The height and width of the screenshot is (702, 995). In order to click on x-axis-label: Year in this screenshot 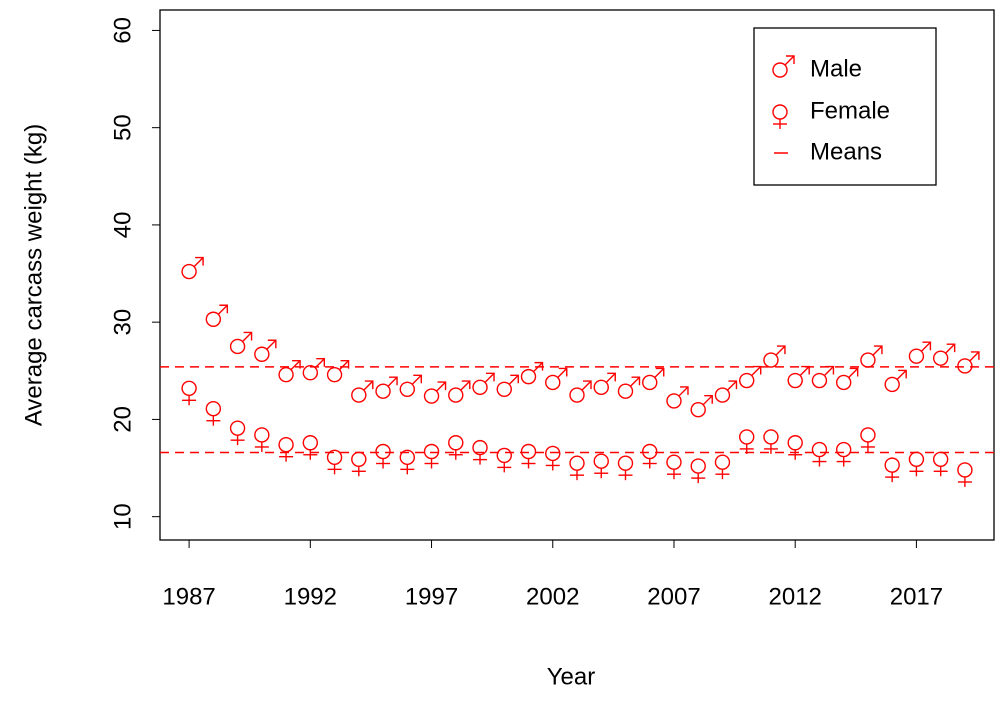, I will do `click(571, 676)`.